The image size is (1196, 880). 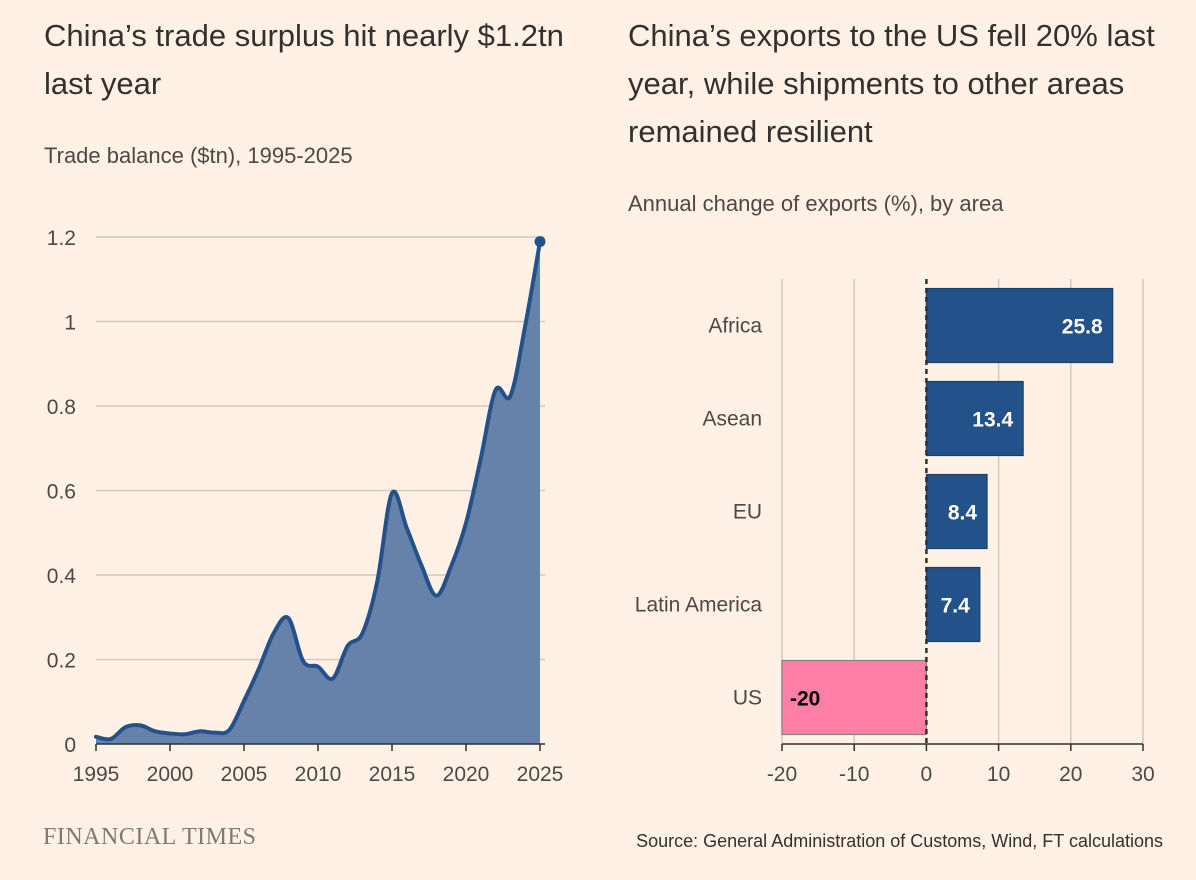 I want to click on category-label: Latin America, so click(x=699, y=605).